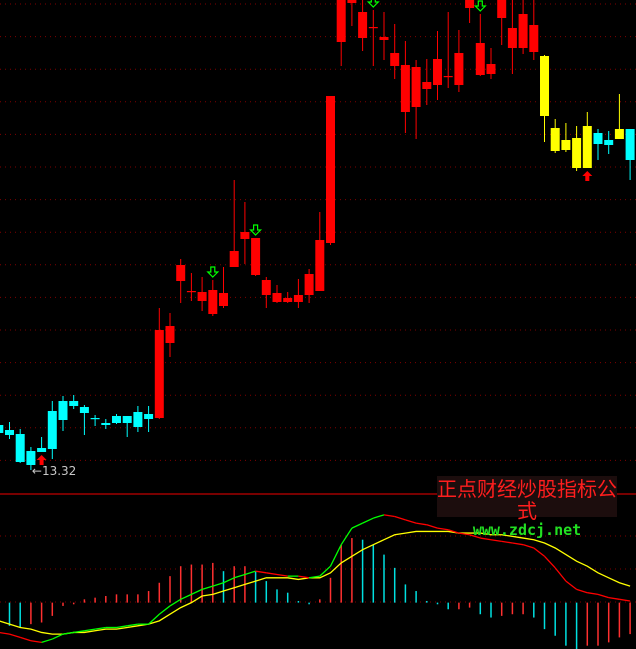  I want to click on watermark-url: www.zdcj.net, so click(527, 530).